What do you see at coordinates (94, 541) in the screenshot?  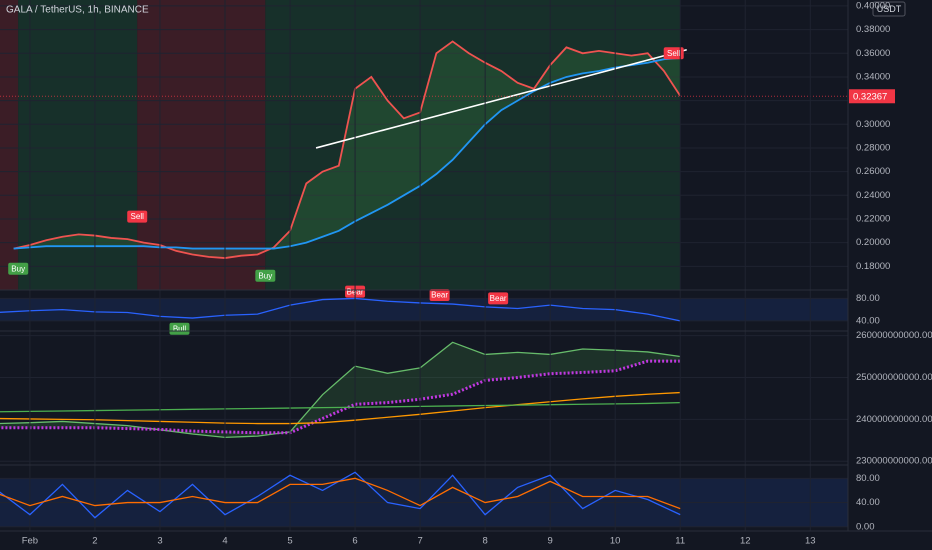 I see `x-tick-label: 2` at bounding box center [94, 541].